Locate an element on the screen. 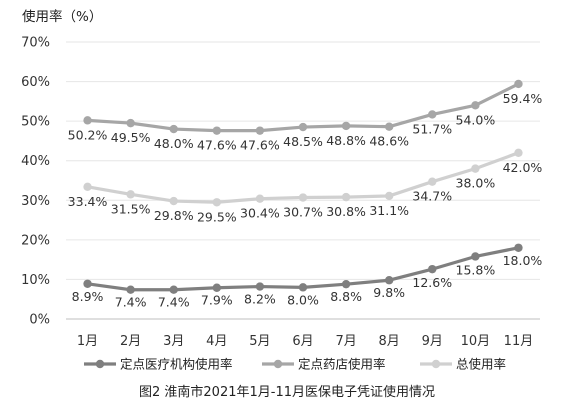 The width and height of the screenshot is (575, 411). data-label: 48.6% is located at coordinates (389, 141).